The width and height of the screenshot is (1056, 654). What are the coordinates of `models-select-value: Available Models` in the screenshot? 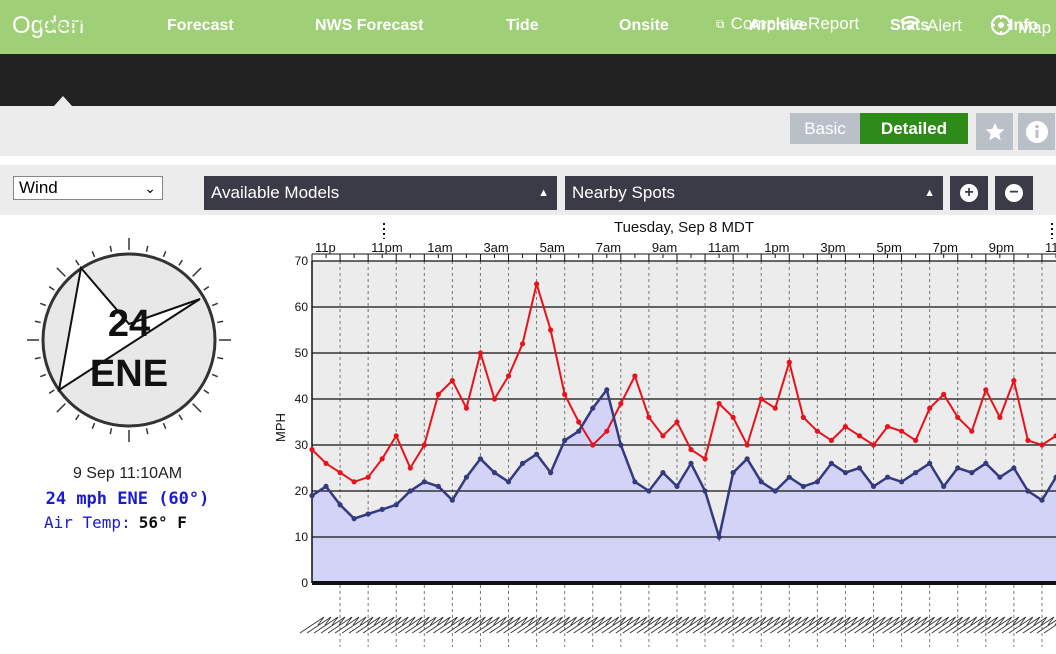 It's located at (275, 192).